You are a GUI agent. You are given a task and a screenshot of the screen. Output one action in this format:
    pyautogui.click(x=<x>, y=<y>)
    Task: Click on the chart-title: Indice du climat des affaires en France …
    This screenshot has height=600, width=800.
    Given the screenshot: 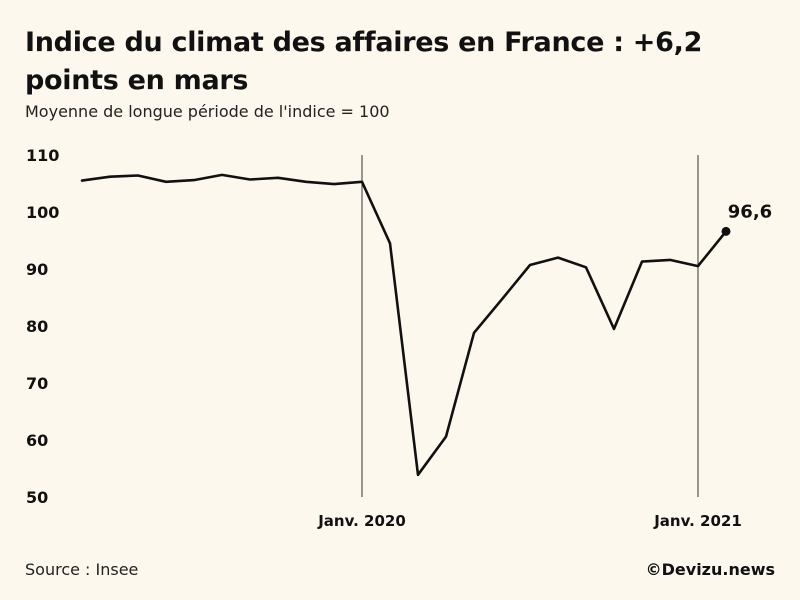 What is the action you would take?
    pyautogui.click(x=364, y=61)
    